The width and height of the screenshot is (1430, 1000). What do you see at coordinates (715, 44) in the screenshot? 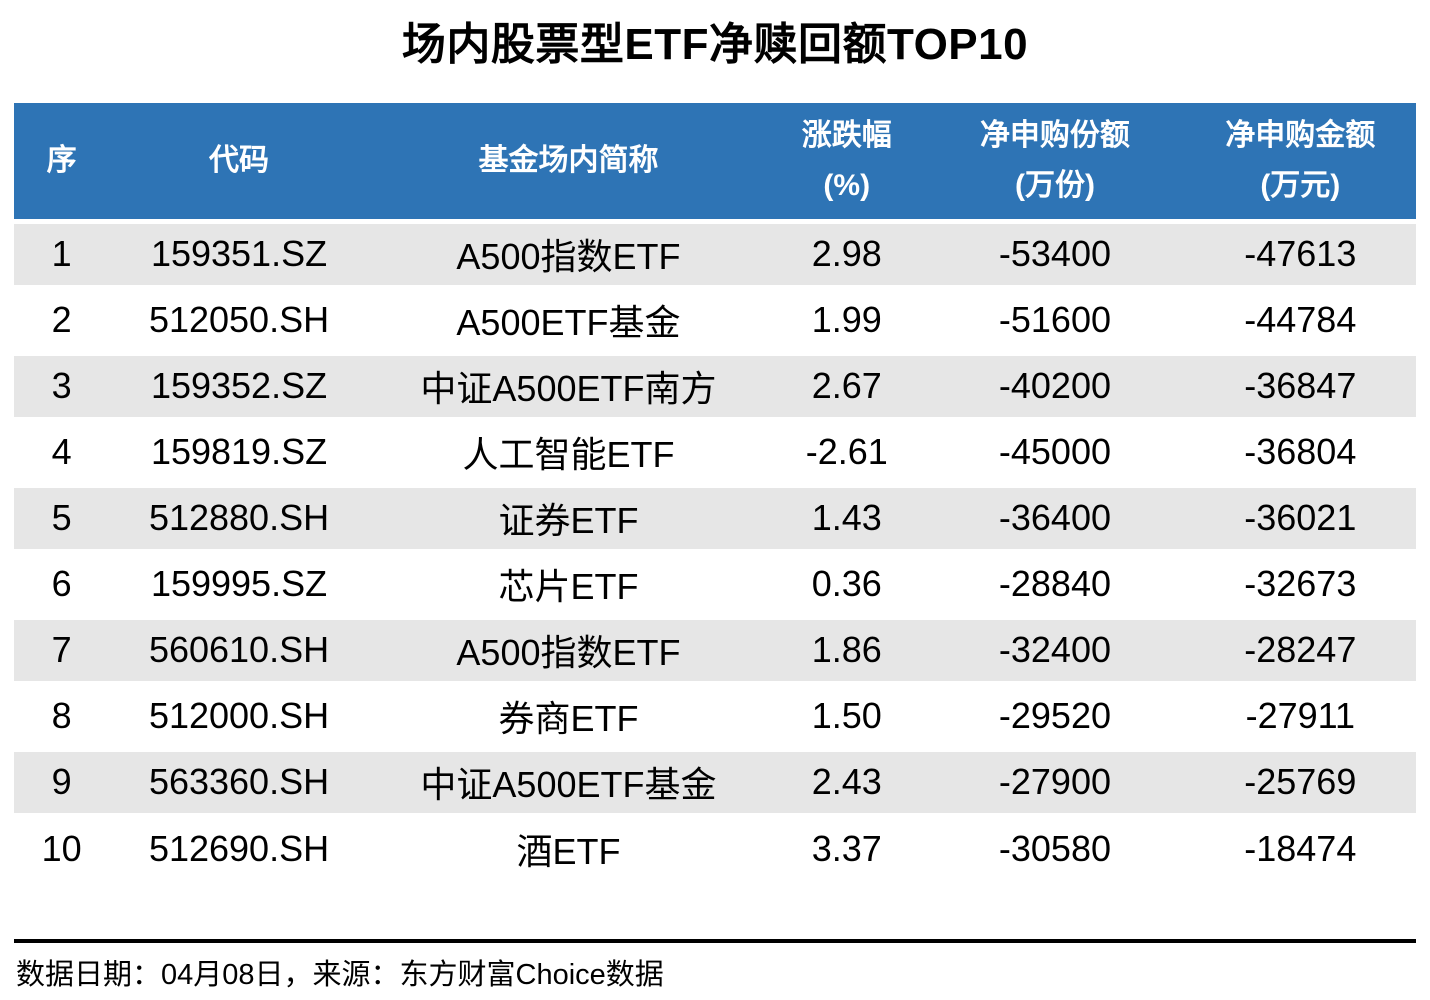
I see `page-title: 场内股票型ETF净赎回额TOP10` at bounding box center [715, 44].